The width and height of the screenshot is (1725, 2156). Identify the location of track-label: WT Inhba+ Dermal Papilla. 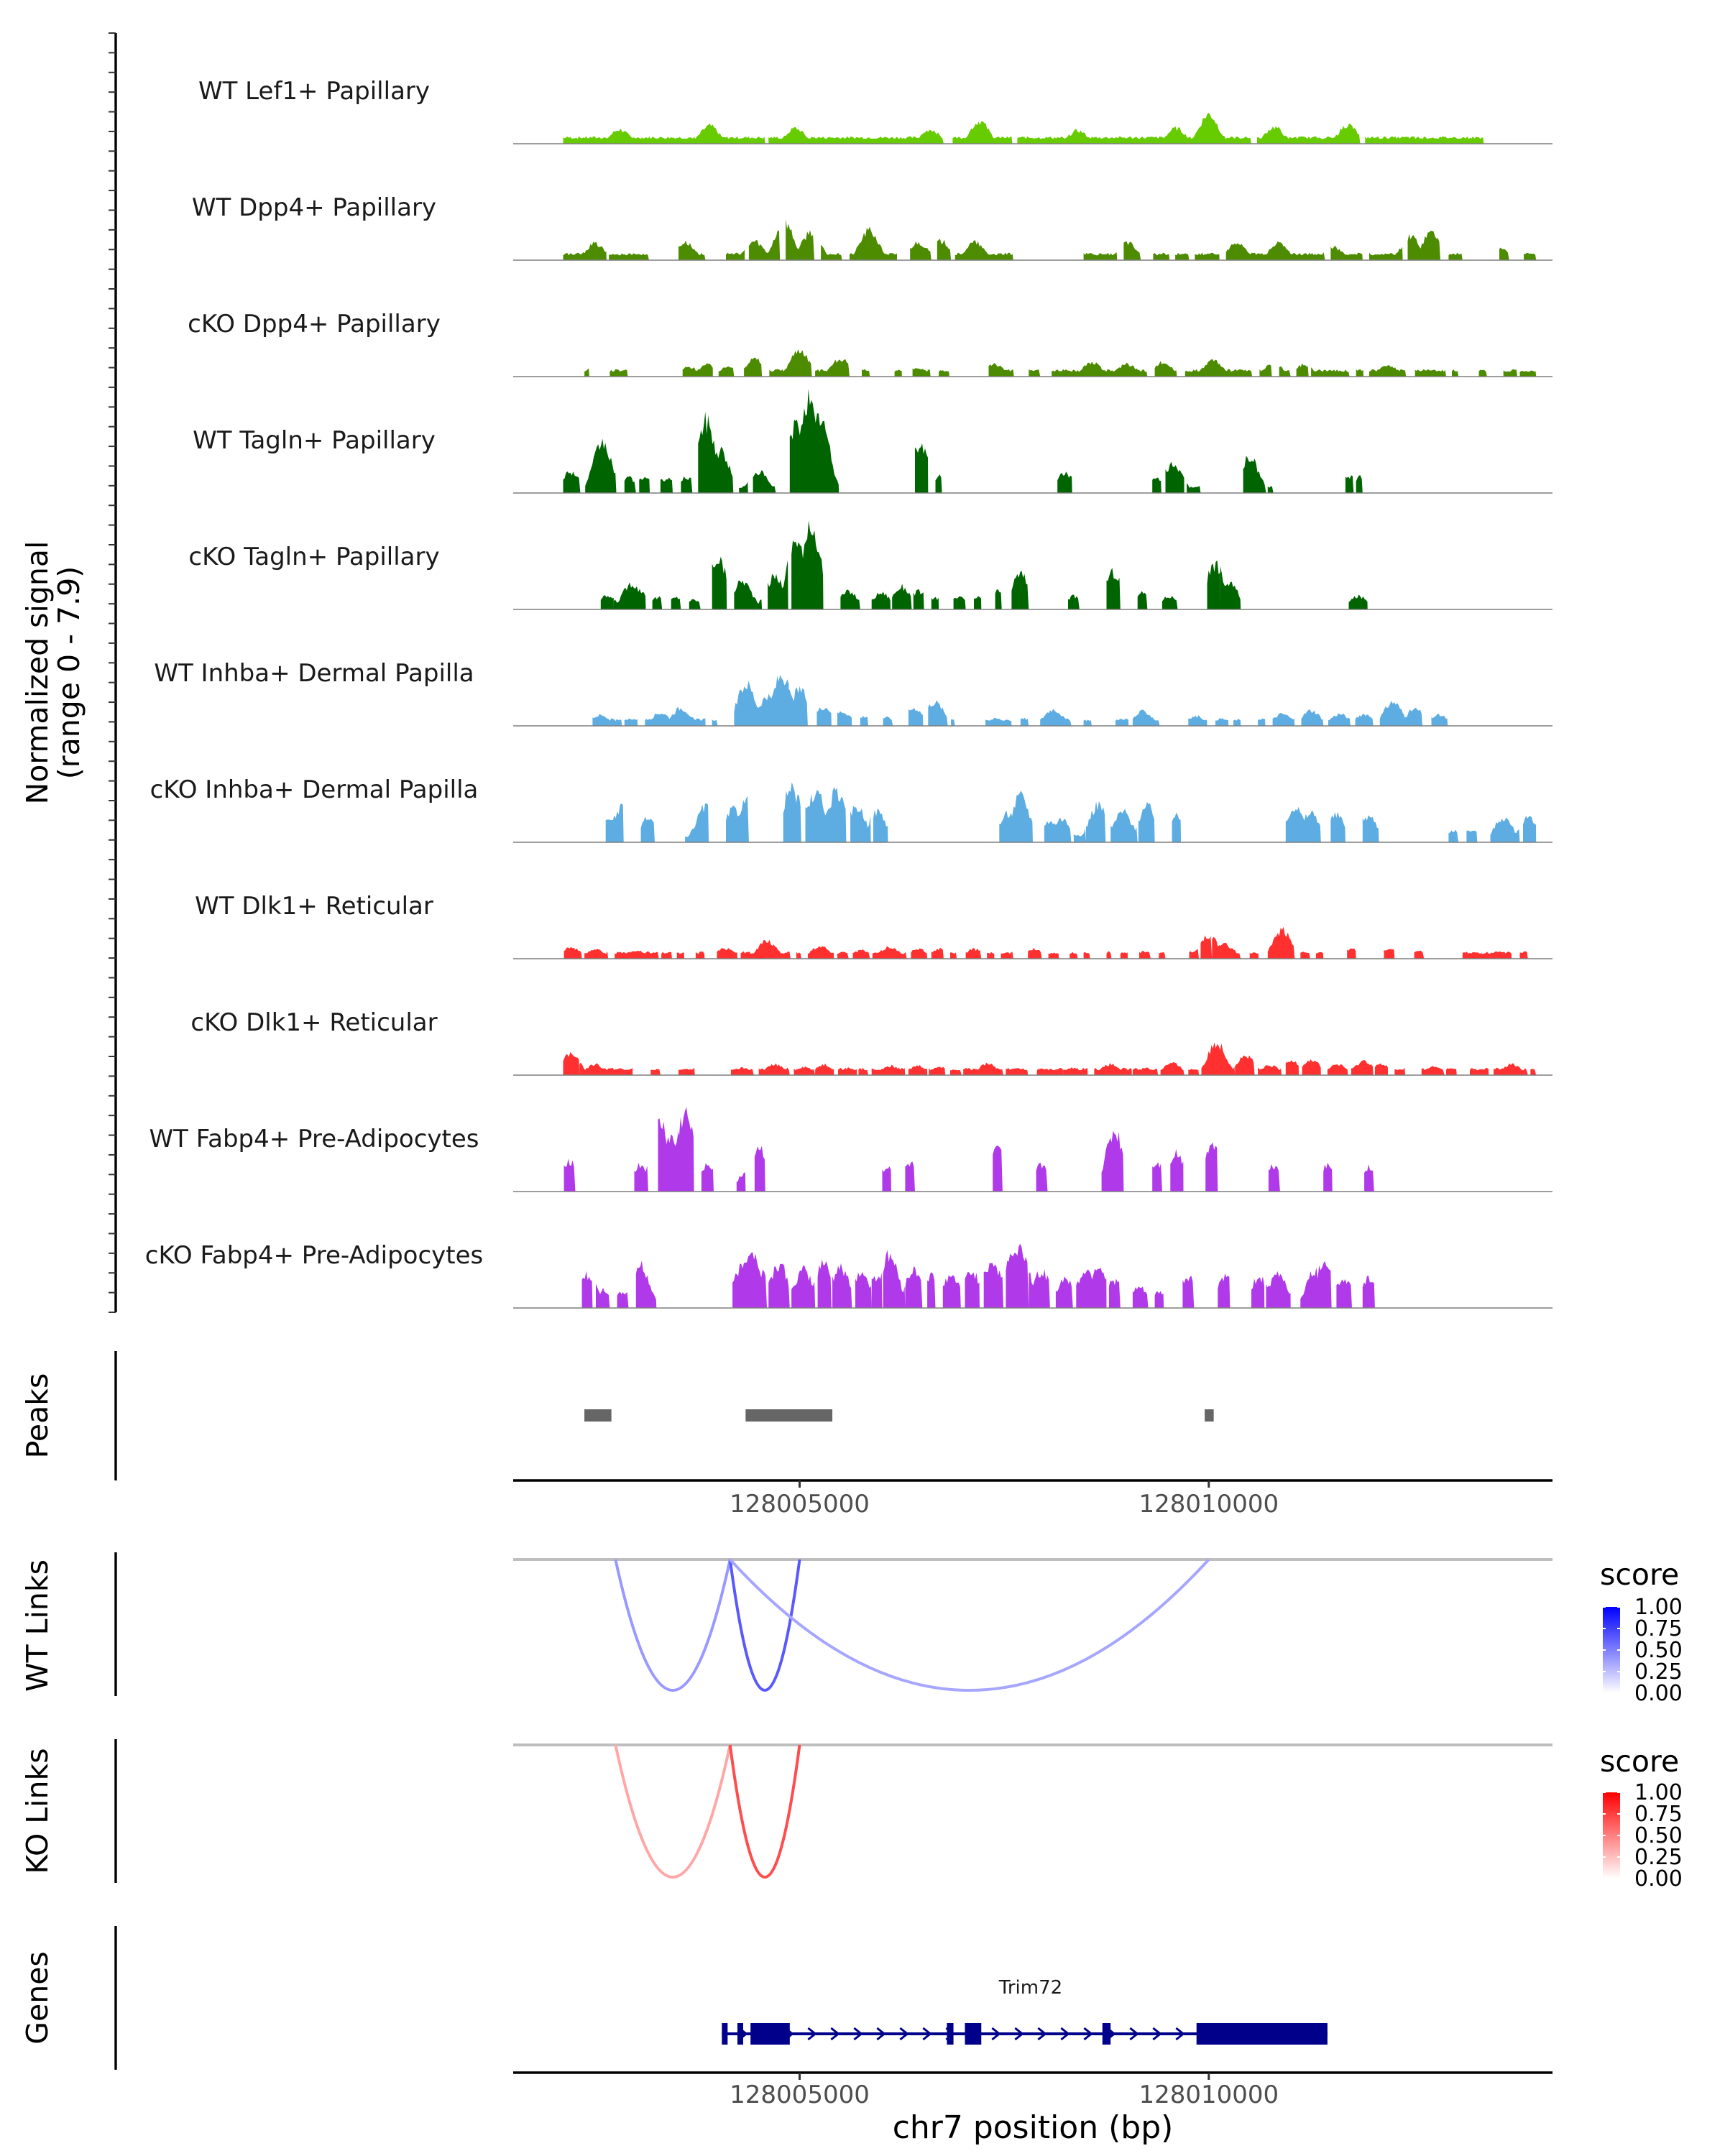
(314, 673).